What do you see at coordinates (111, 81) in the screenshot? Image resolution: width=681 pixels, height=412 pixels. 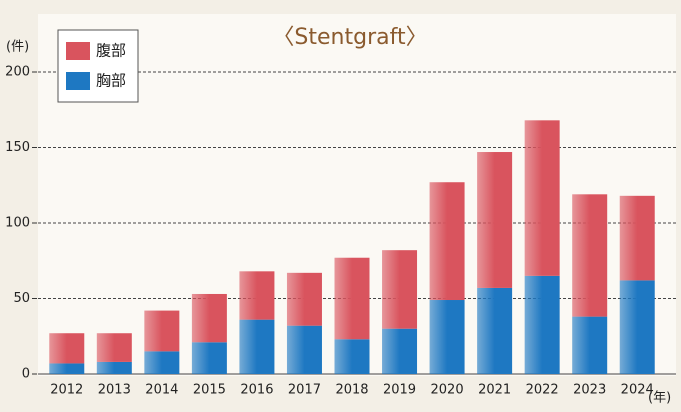 I see `legend-label: 胸部` at bounding box center [111, 81].